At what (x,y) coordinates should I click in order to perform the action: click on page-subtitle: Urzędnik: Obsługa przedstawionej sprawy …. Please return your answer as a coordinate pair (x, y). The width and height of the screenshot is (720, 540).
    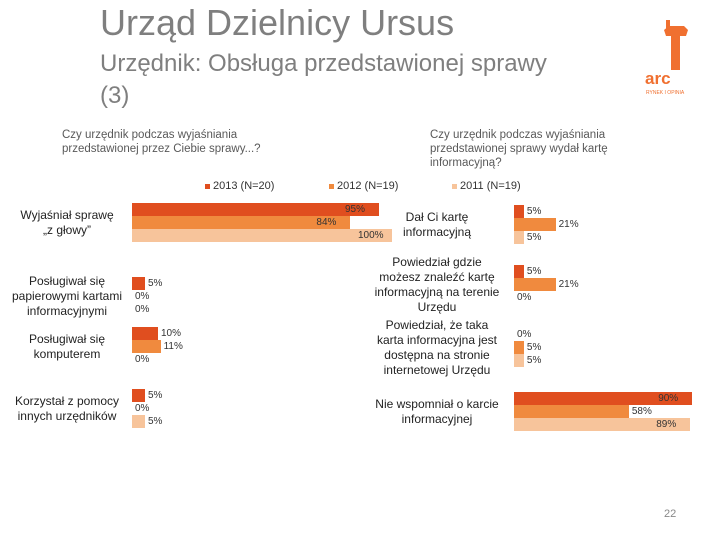
    Looking at the image, I should click on (323, 79).